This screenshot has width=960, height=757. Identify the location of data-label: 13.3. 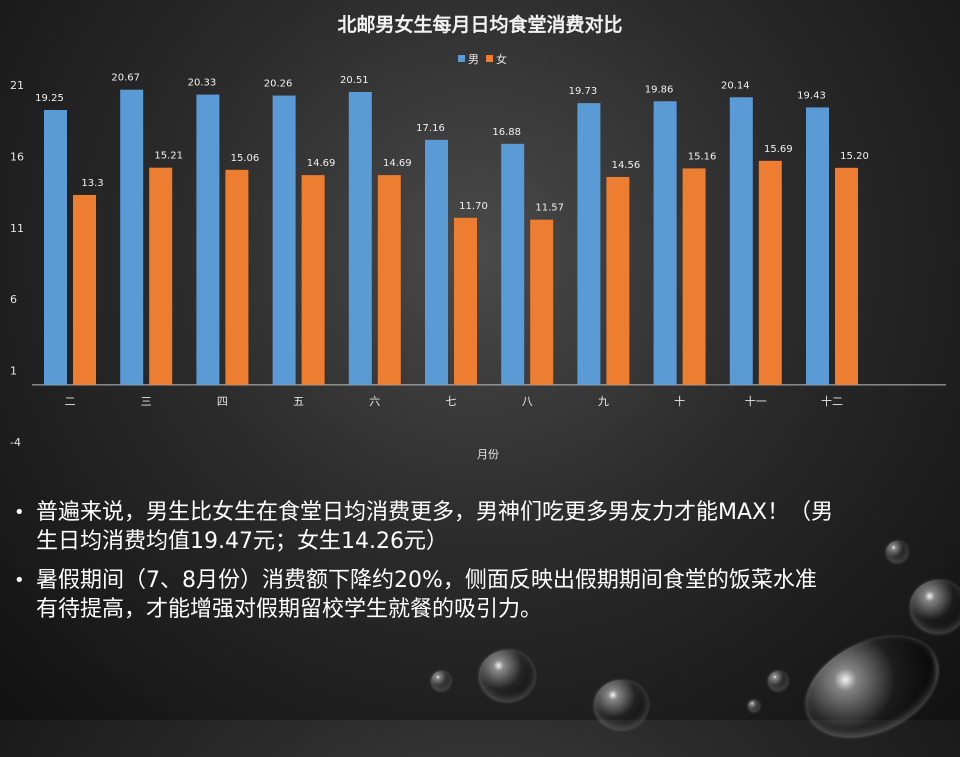
(92, 183).